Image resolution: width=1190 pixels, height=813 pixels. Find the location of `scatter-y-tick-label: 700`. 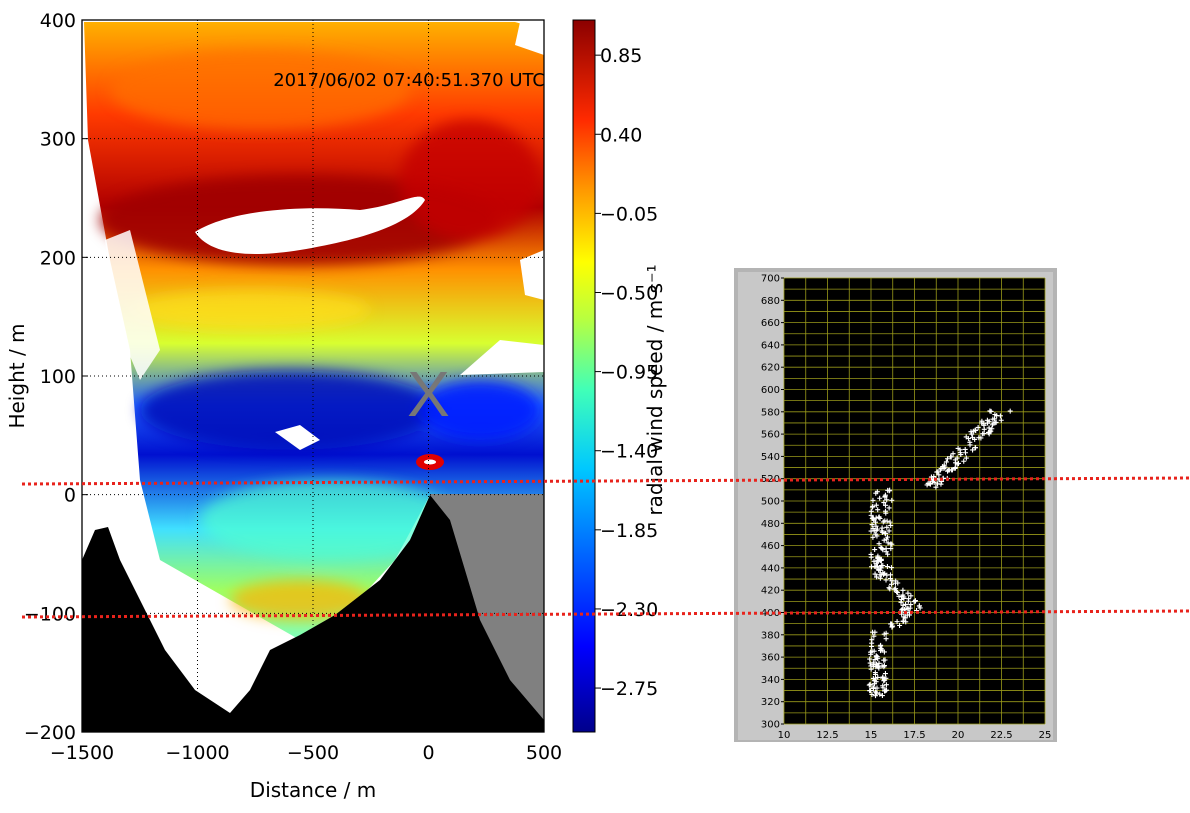

scatter-y-tick-label: 700 is located at coordinates (770, 279).